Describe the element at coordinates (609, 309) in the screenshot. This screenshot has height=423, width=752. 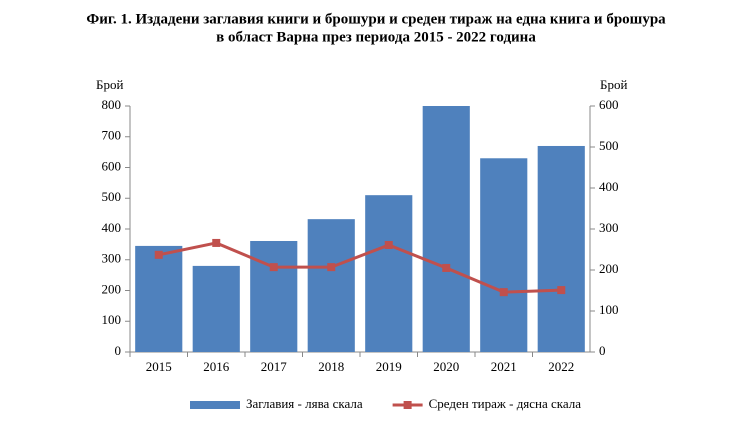
I see `y2-tick-label: 100` at that location.